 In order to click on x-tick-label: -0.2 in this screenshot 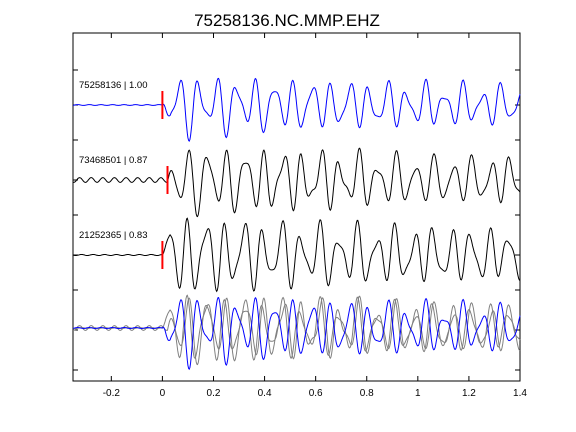, I will do `click(112, 393)`.